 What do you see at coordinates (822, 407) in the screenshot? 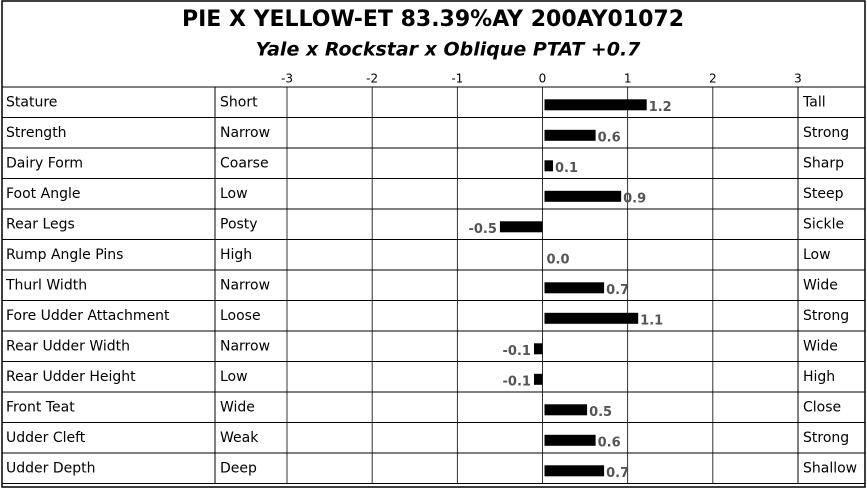
I see `high-label: Close` at bounding box center [822, 407].